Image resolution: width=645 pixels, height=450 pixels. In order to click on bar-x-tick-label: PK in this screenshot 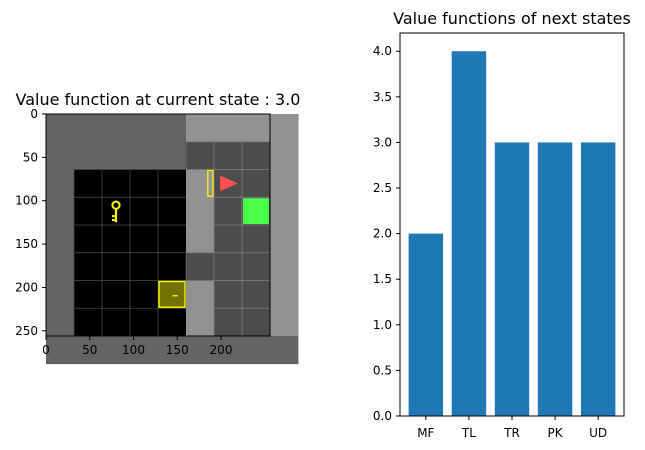, I will do `click(556, 433)`.